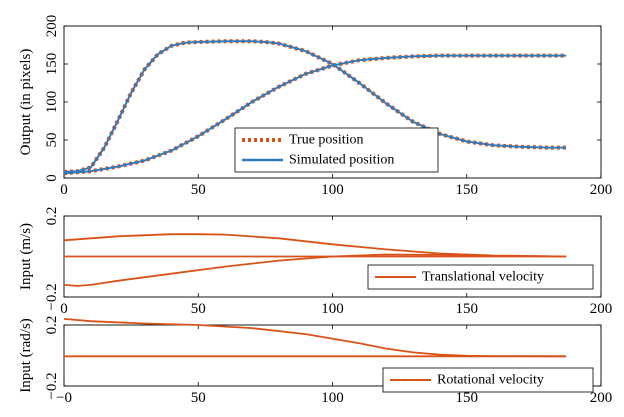  What do you see at coordinates (64, 398) in the screenshot?
I see `x-tick-label: −0` at bounding box center [64, 398].